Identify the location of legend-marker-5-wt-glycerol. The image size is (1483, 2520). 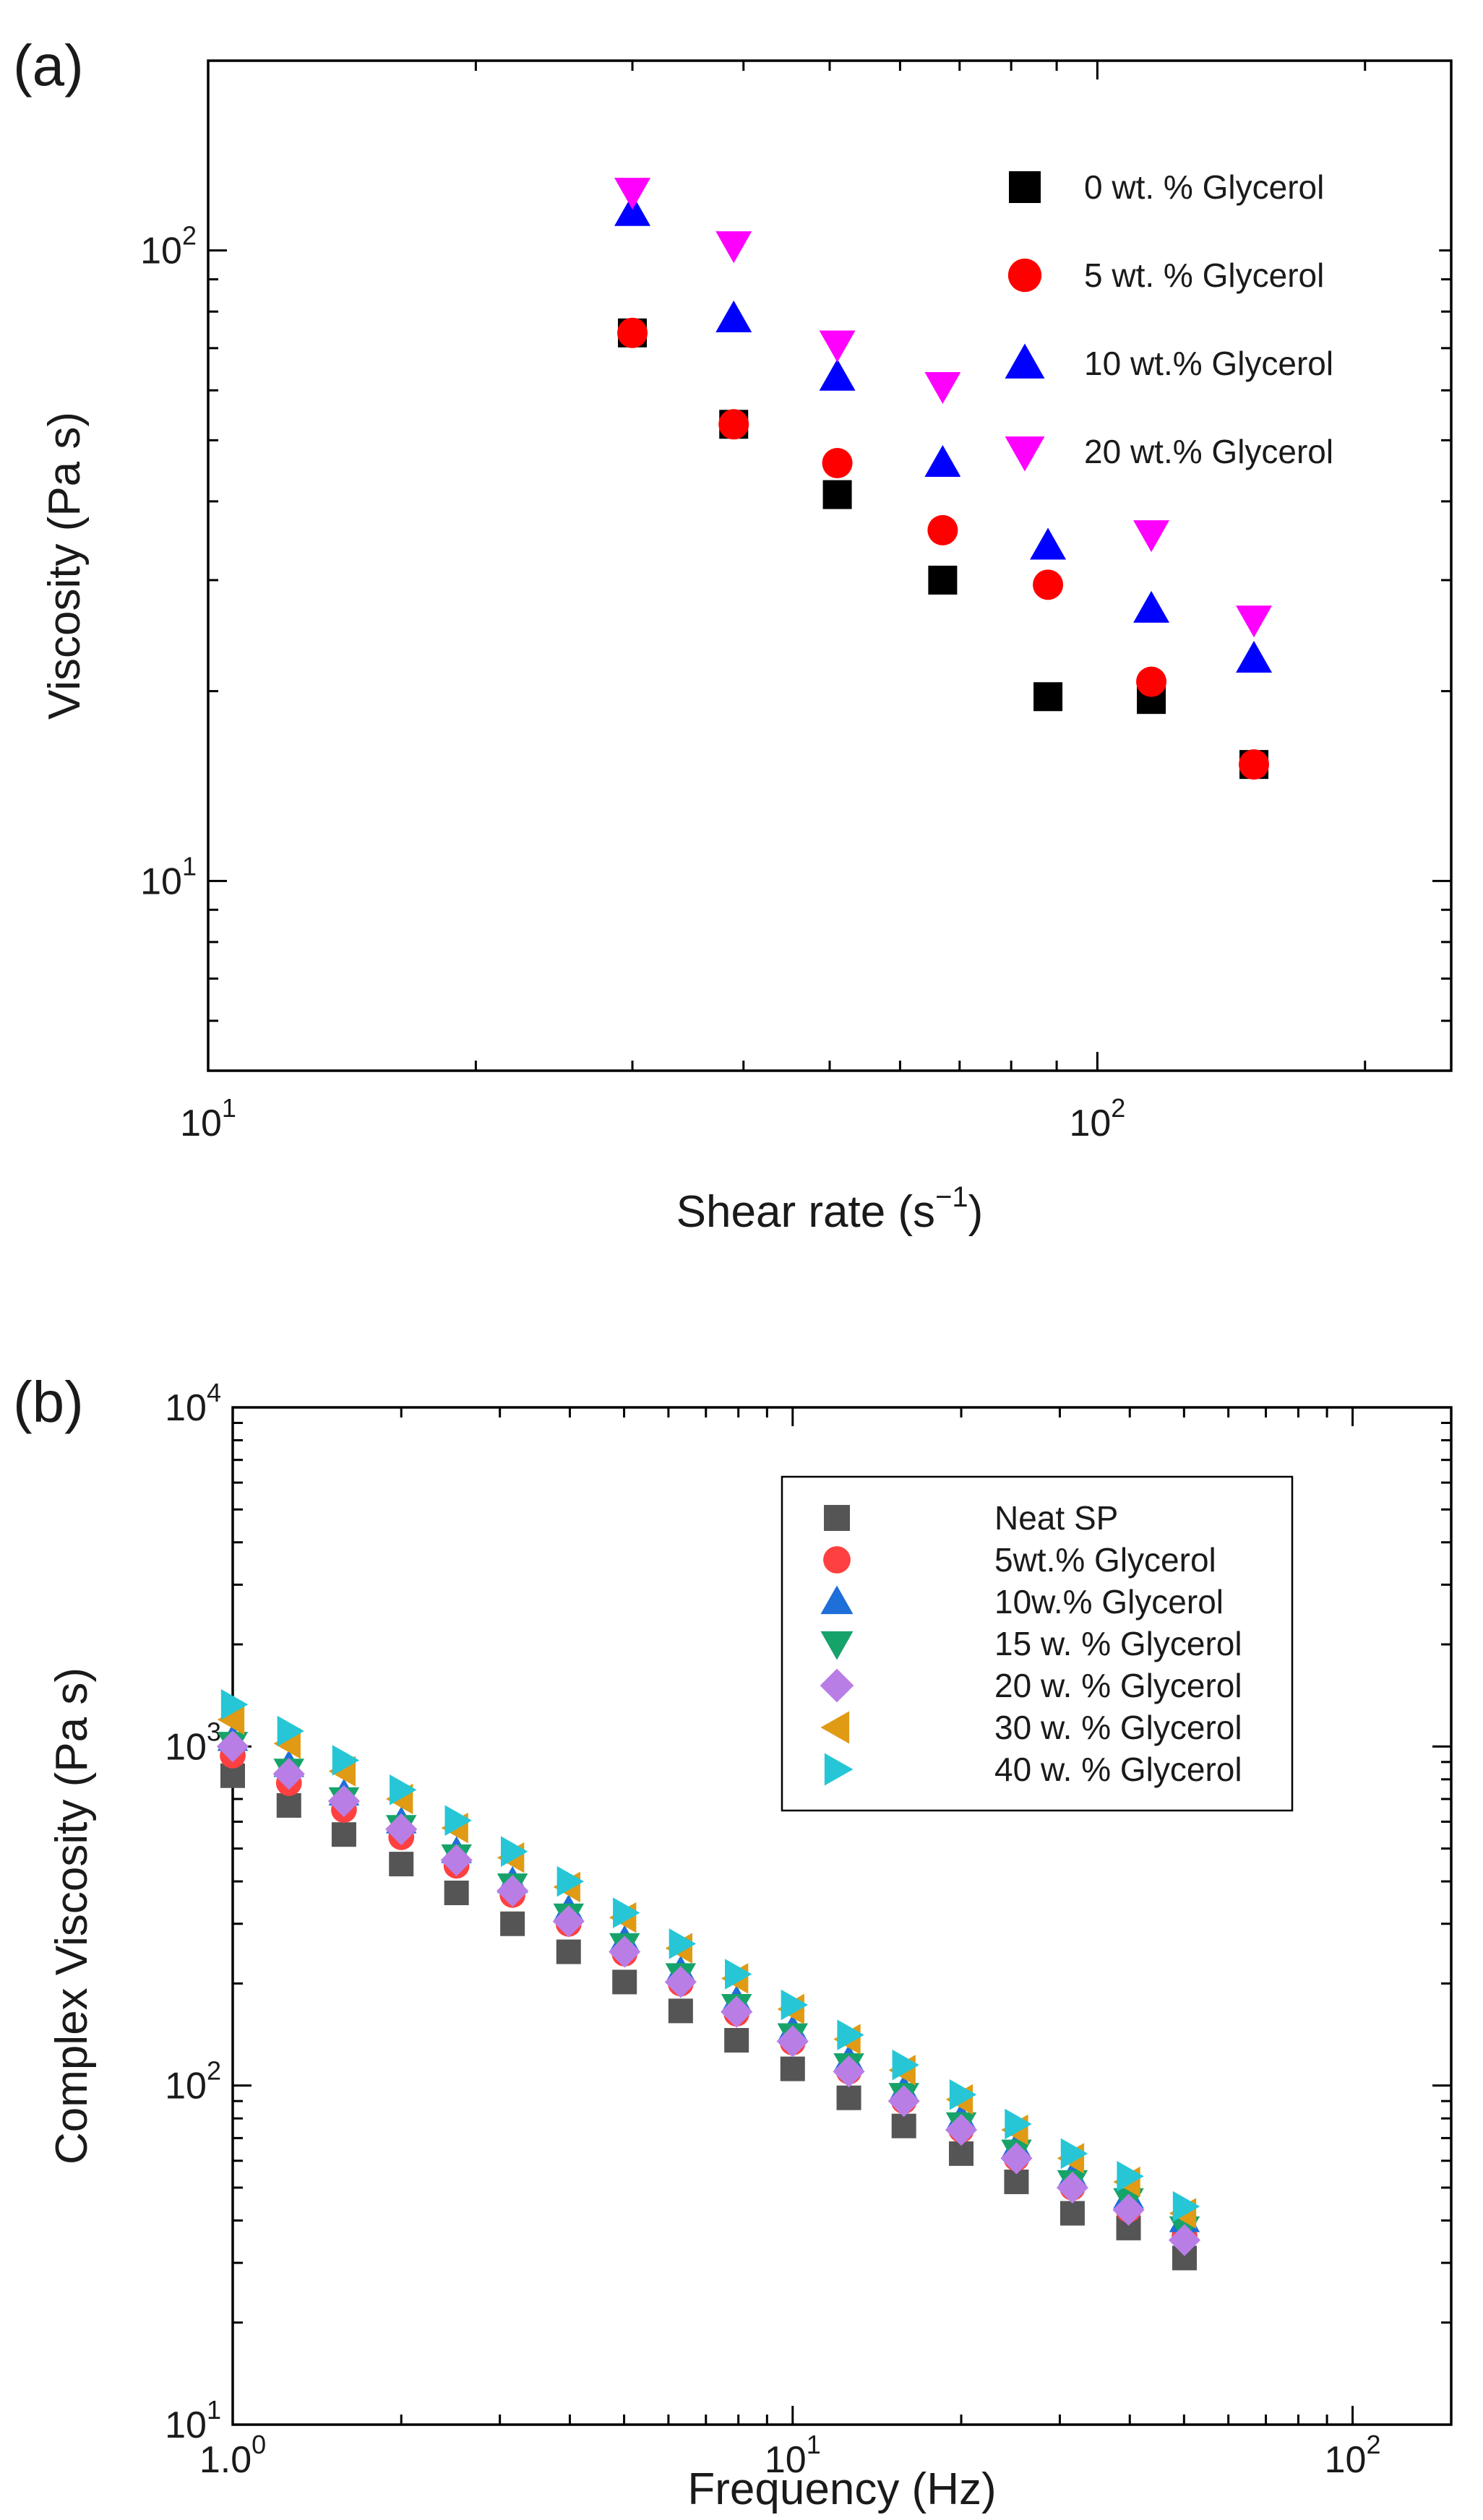
(1024, 276).